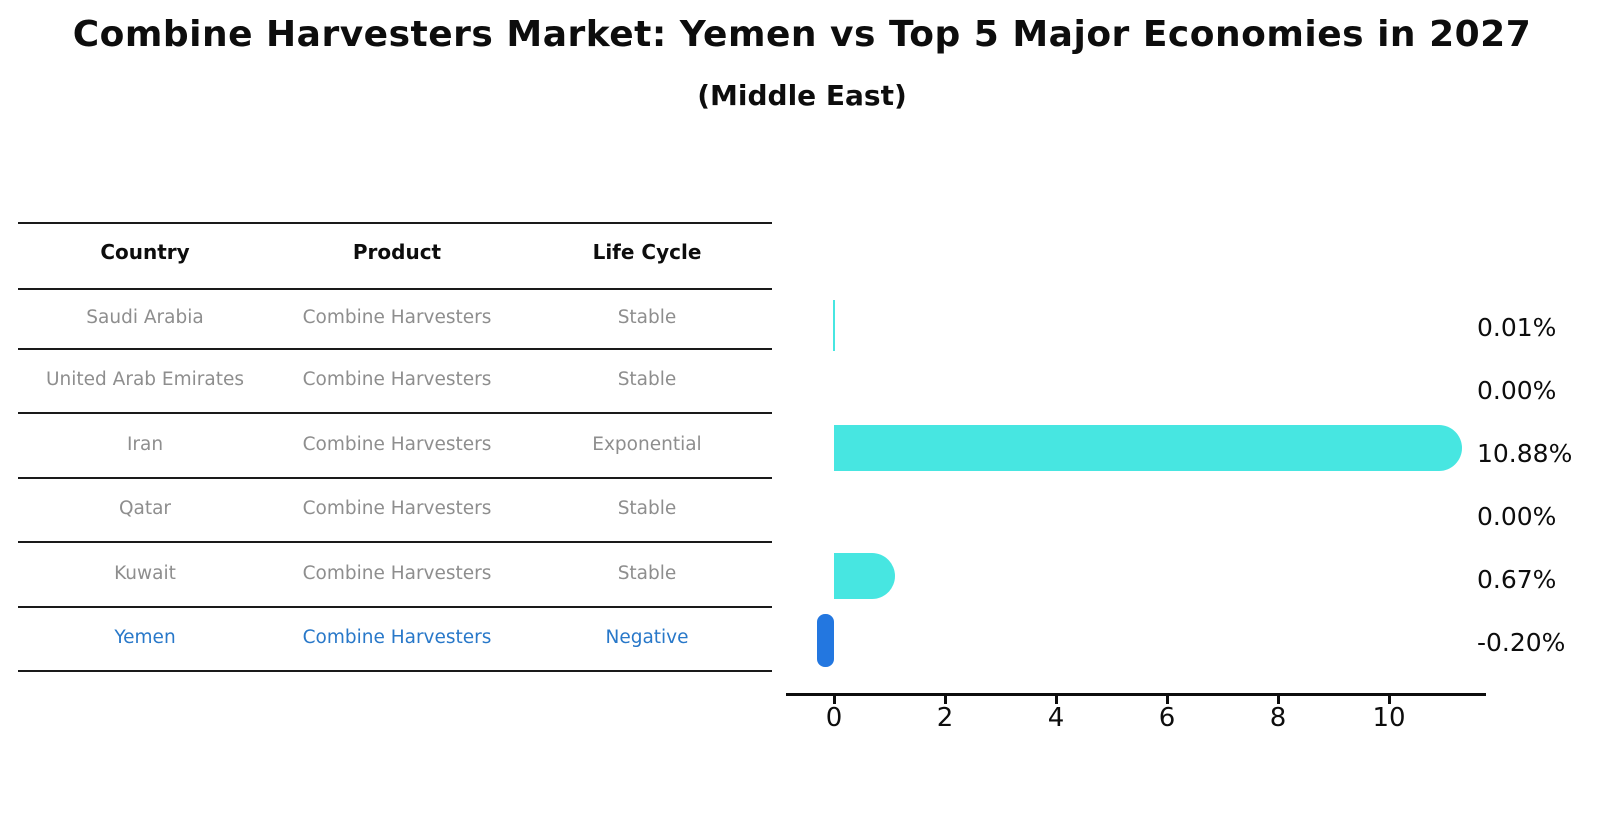  What do you see at coordinates (395, 223) in the screenshot?
I see `table-rule-top` at bounding box center [395, 223].